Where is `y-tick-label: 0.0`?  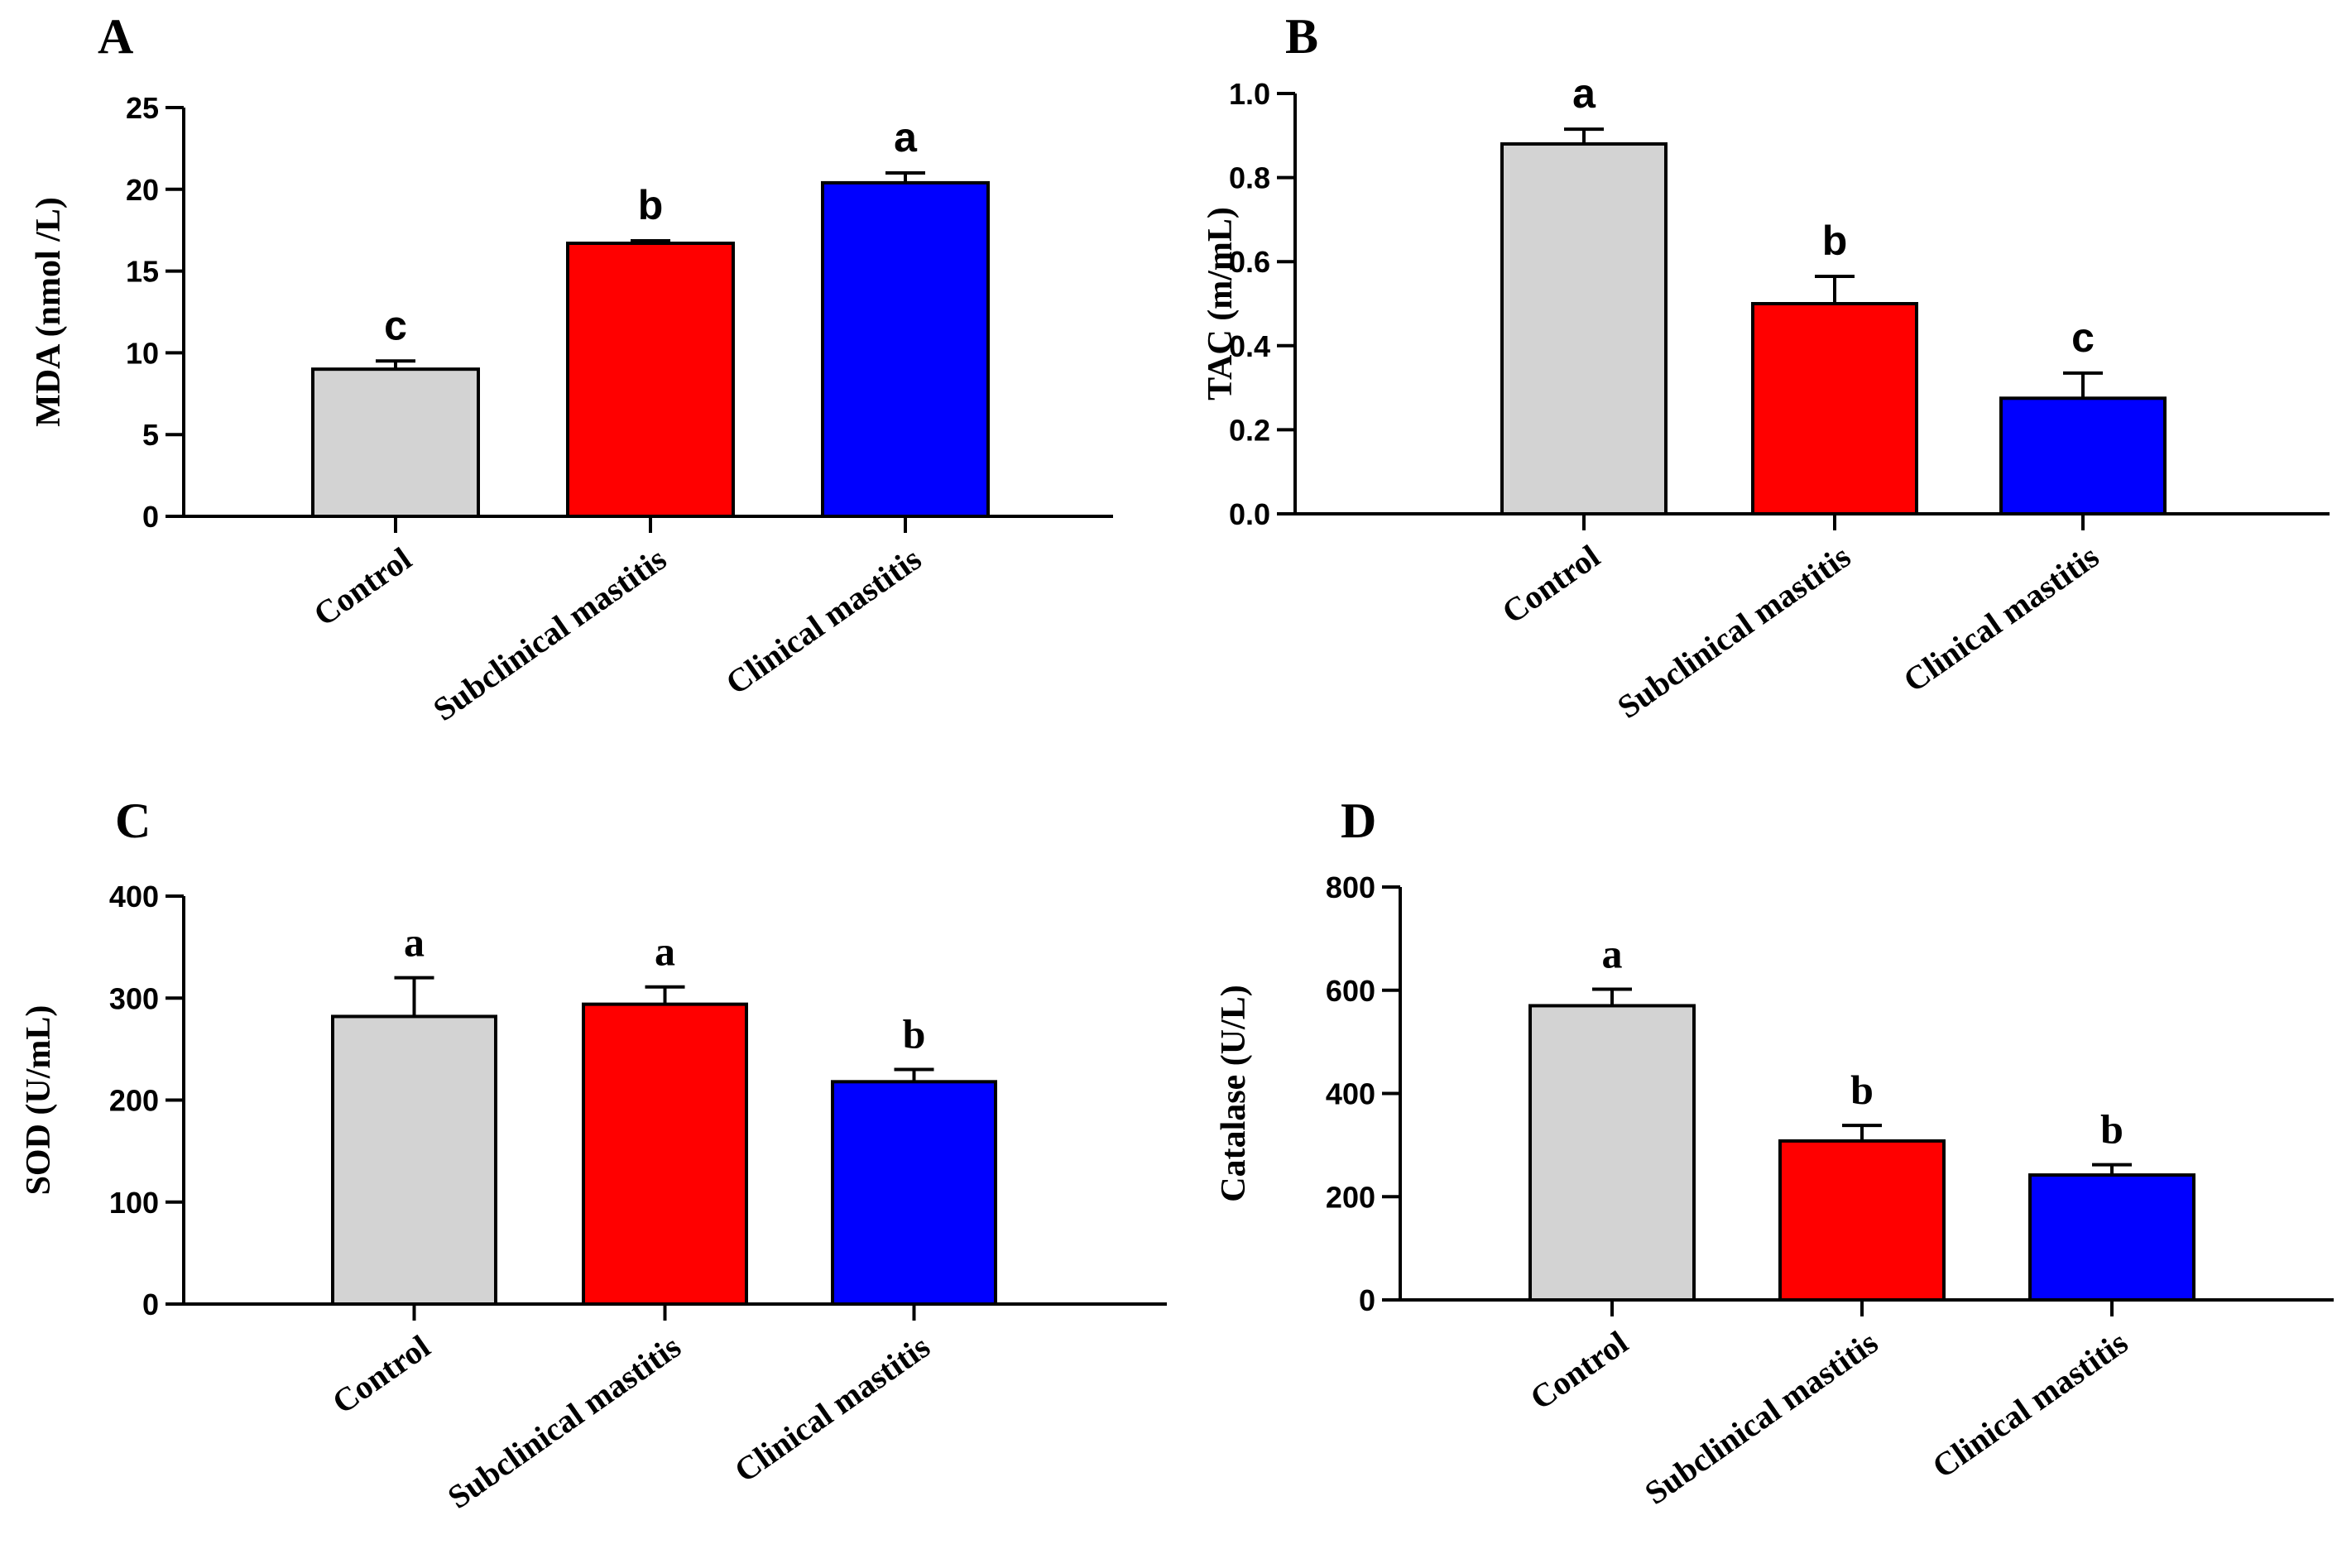
y-tick-label: 0.0 is located at coordinates (1249, 514).